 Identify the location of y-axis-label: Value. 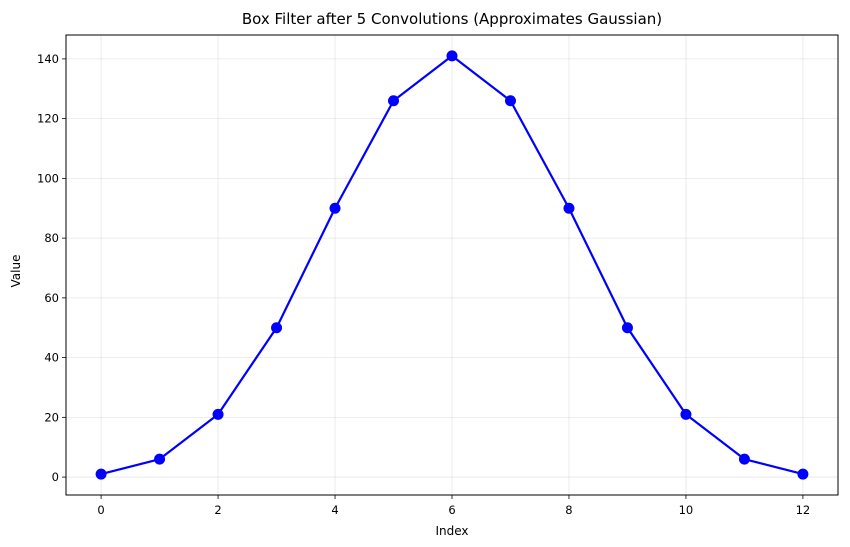
(16, 271).